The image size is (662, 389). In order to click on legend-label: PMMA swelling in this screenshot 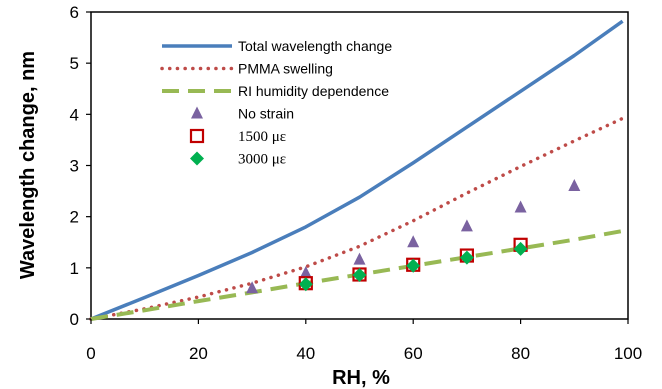, I will do `click(285, 69)`.